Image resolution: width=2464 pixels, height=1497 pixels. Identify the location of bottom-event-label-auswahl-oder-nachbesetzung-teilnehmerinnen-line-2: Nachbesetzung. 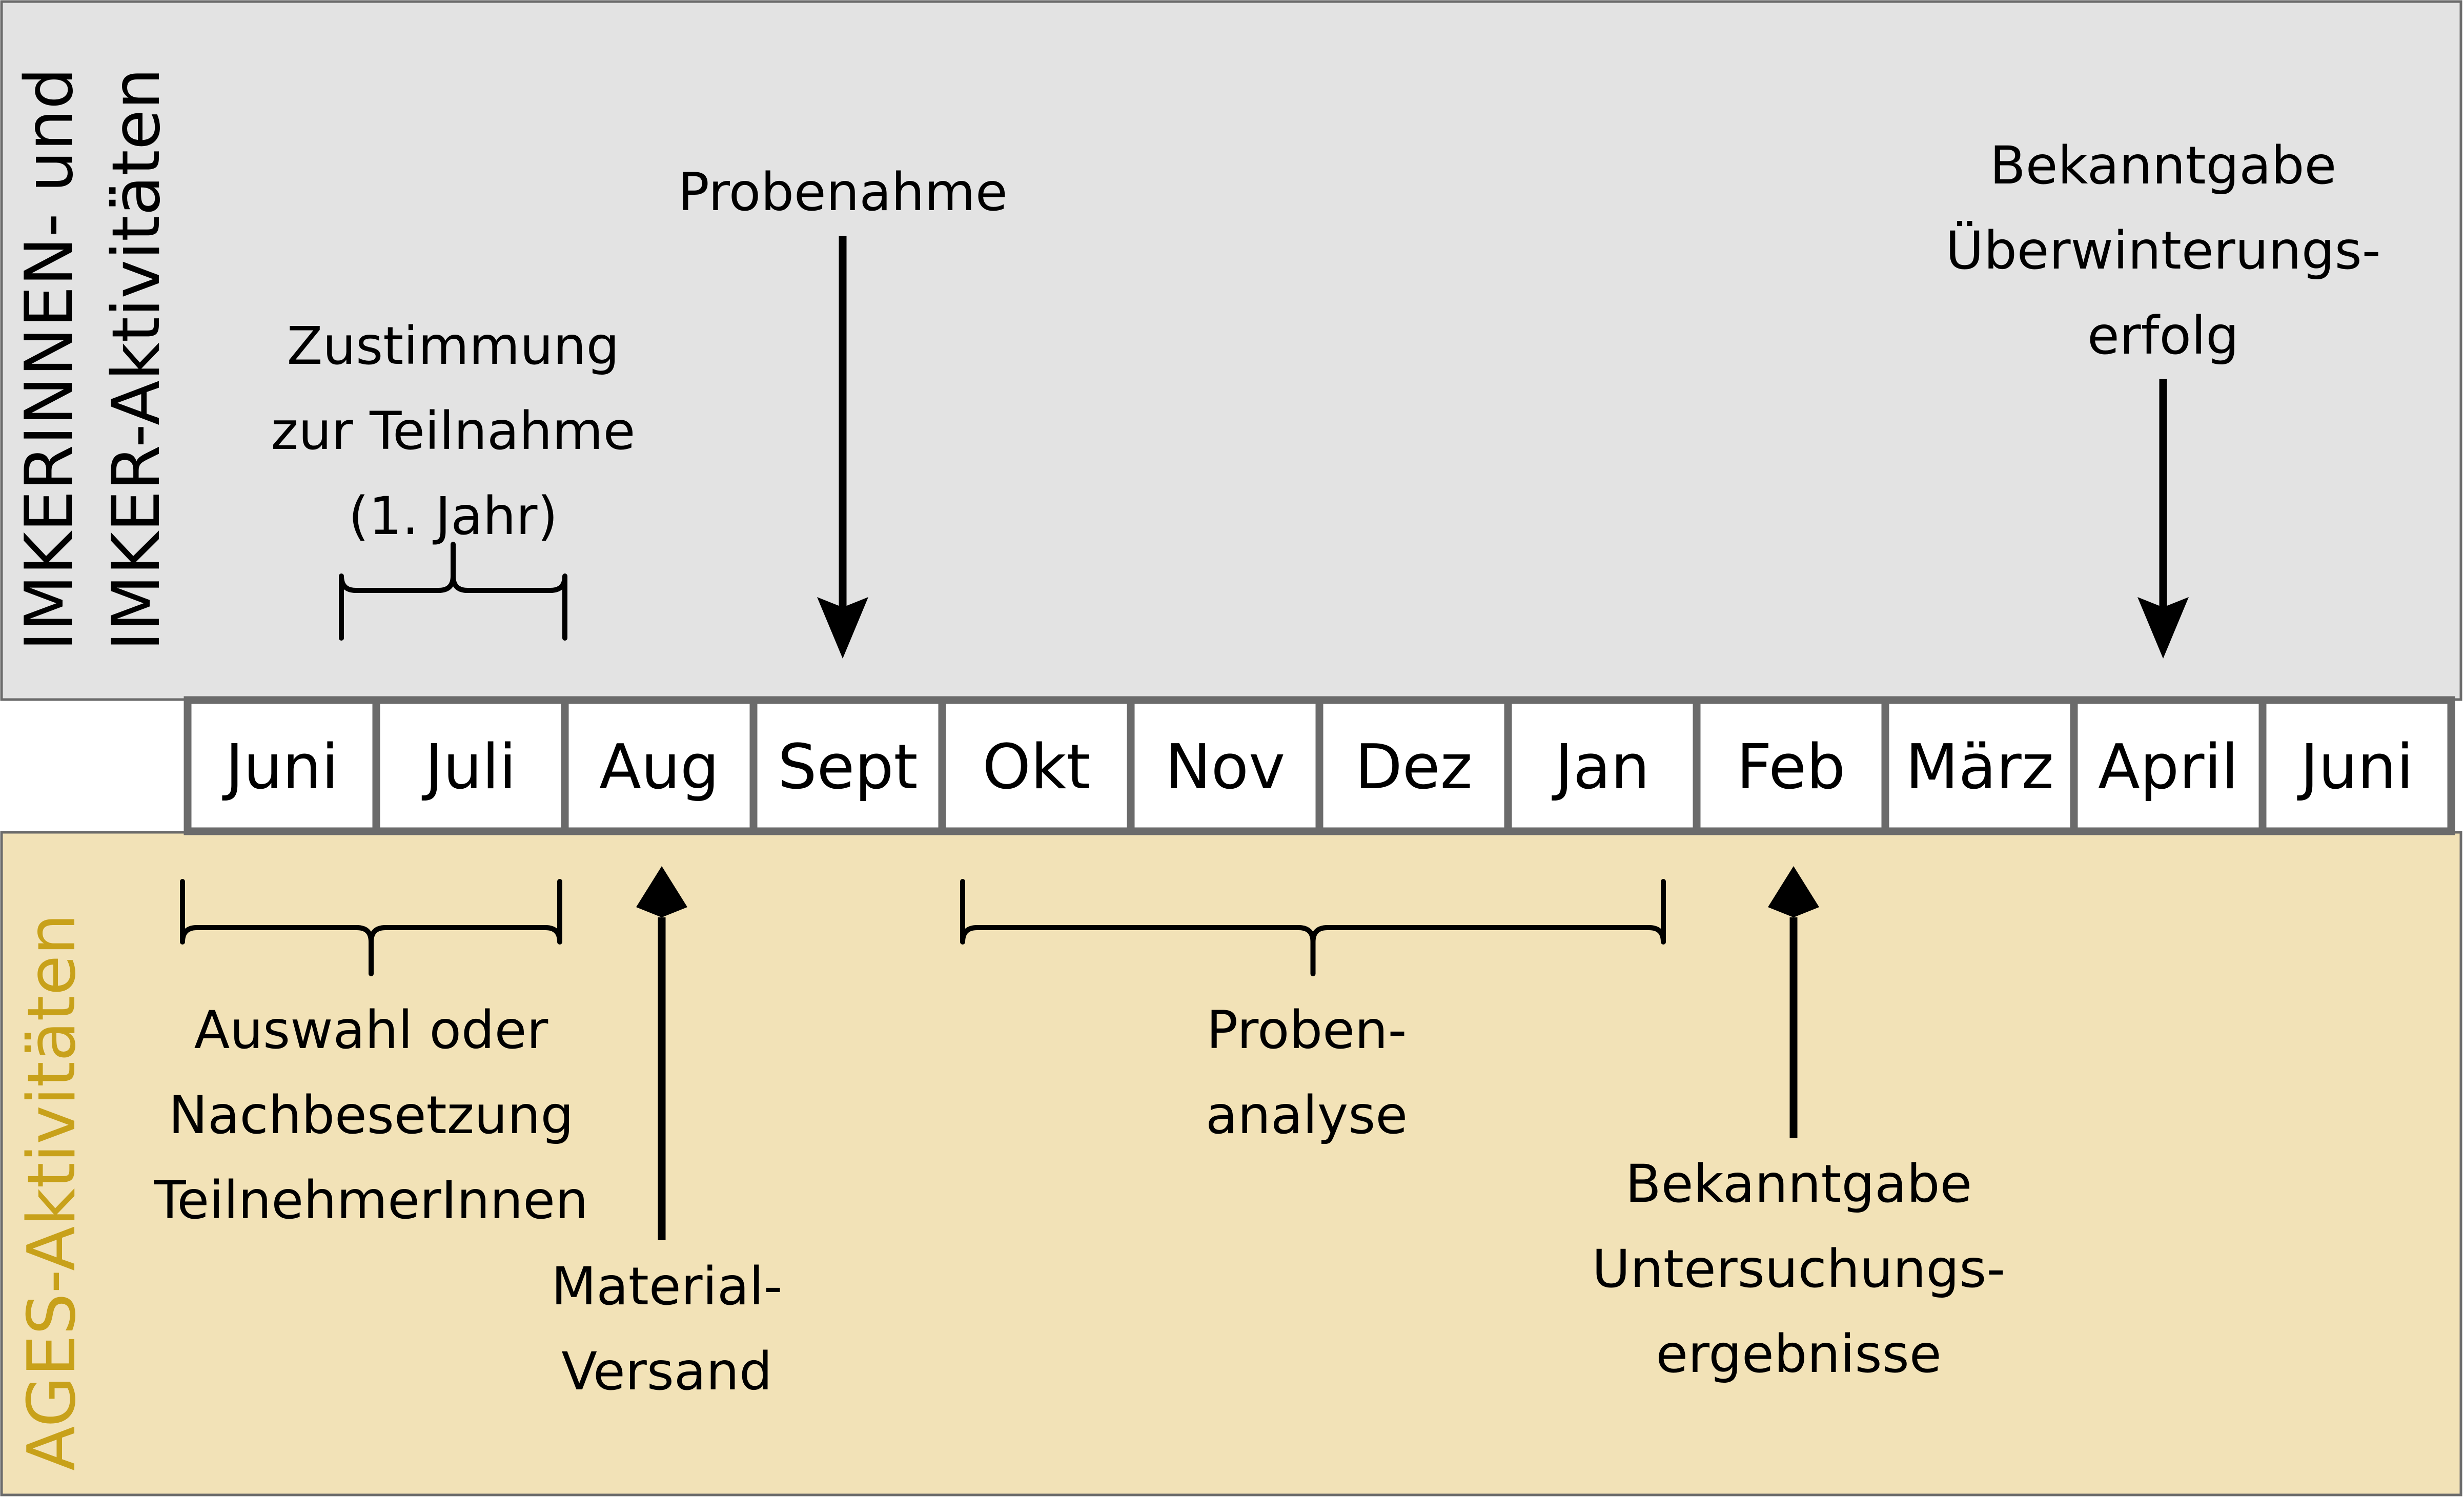
(371, 1115).